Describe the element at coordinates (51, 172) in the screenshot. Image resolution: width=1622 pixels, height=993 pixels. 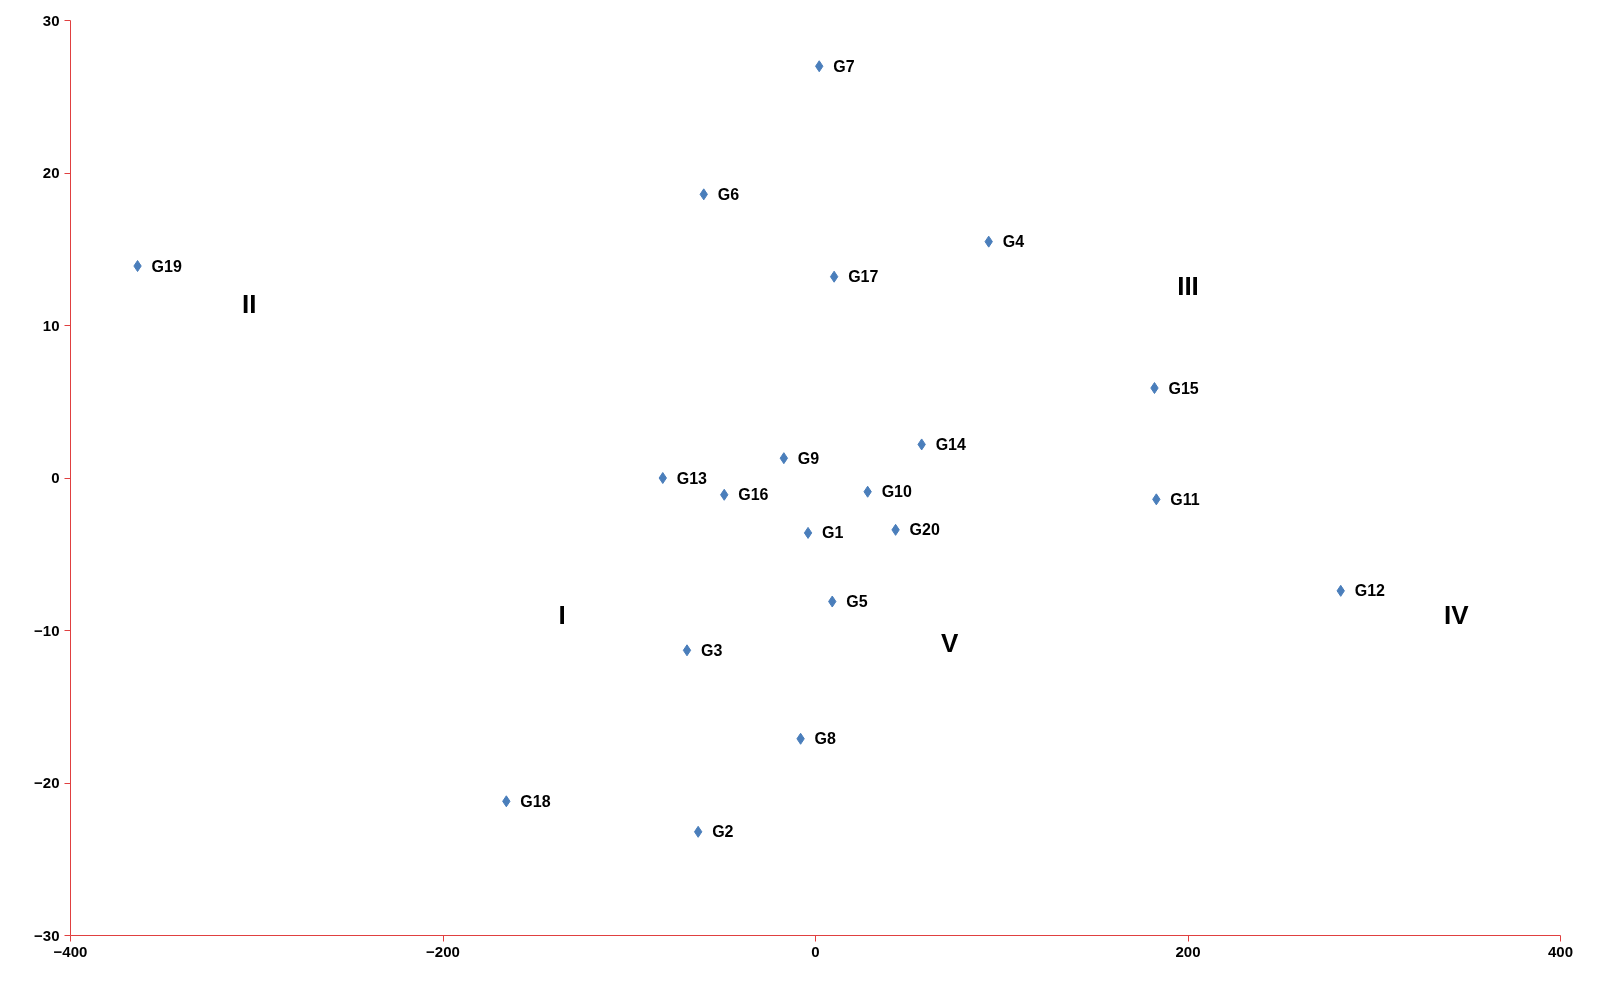
I see `y-tick-label: 20` at that location.